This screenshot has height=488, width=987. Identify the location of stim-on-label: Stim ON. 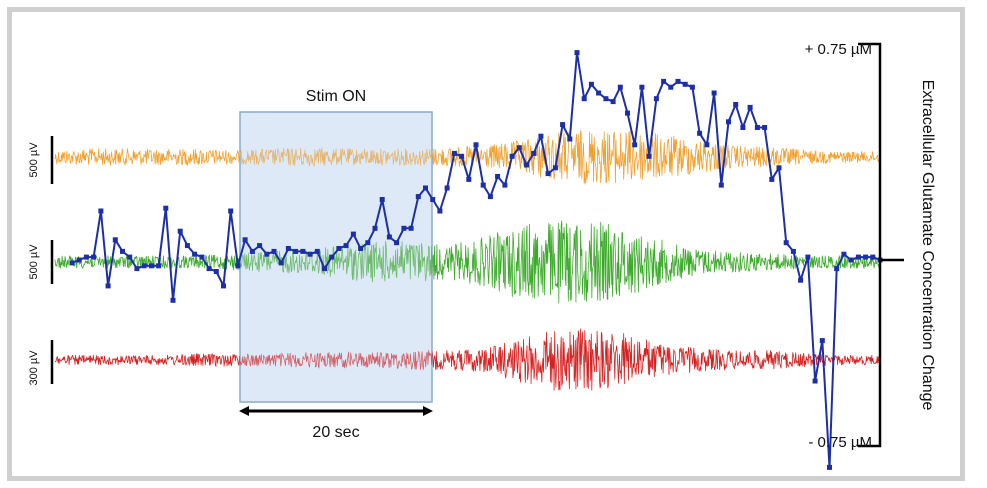
(336, 96).